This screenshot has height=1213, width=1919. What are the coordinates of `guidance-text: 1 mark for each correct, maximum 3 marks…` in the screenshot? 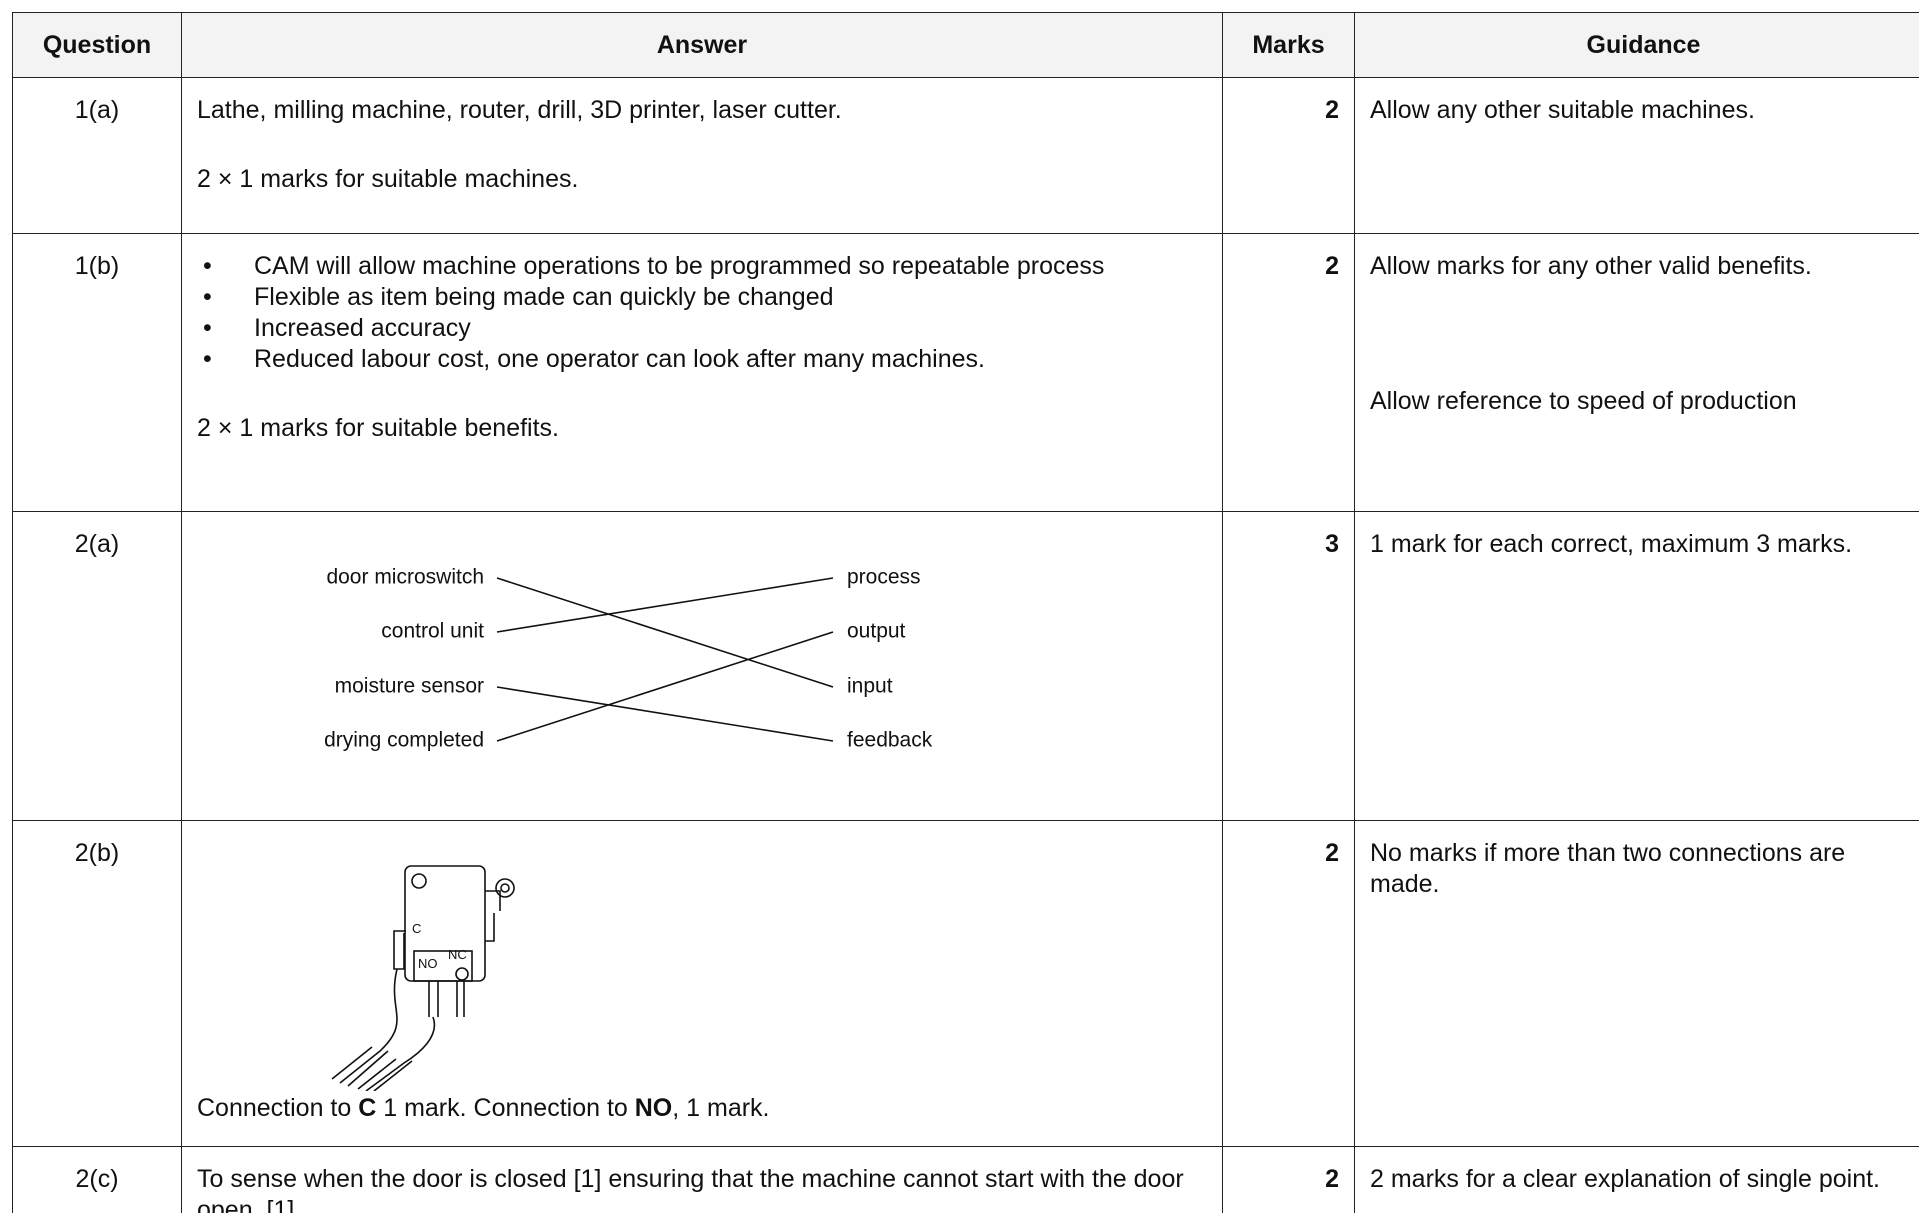 It's located at (1611, 544).